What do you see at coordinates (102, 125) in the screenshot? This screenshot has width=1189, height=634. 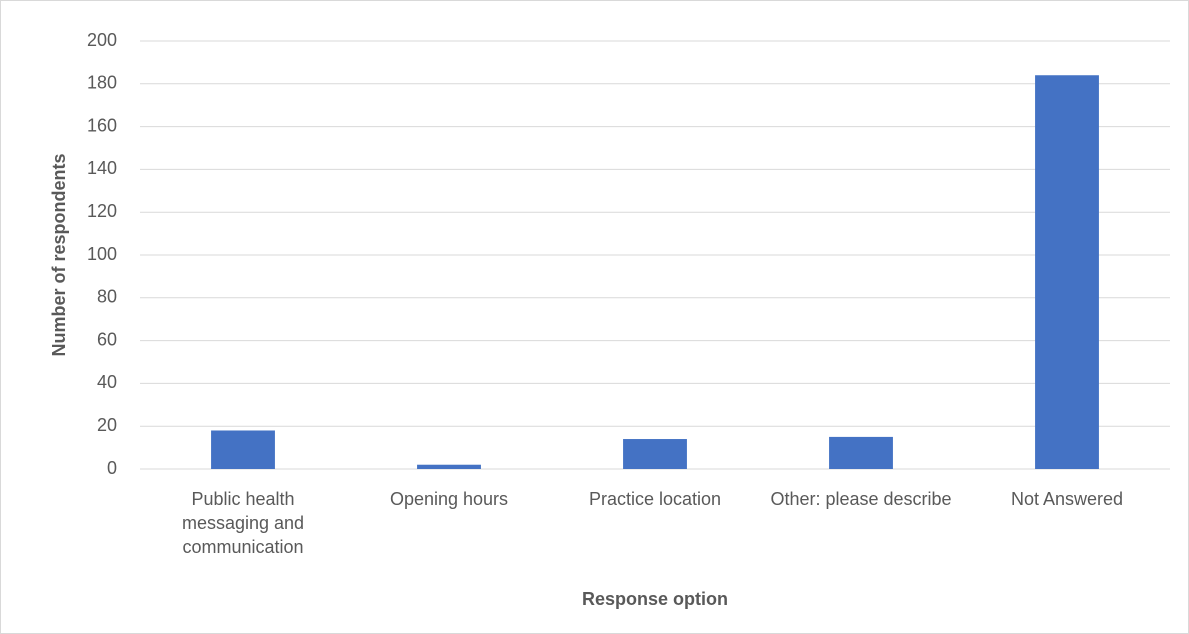 I see `y-tick-label: 160` at bounding box center [102, 125].